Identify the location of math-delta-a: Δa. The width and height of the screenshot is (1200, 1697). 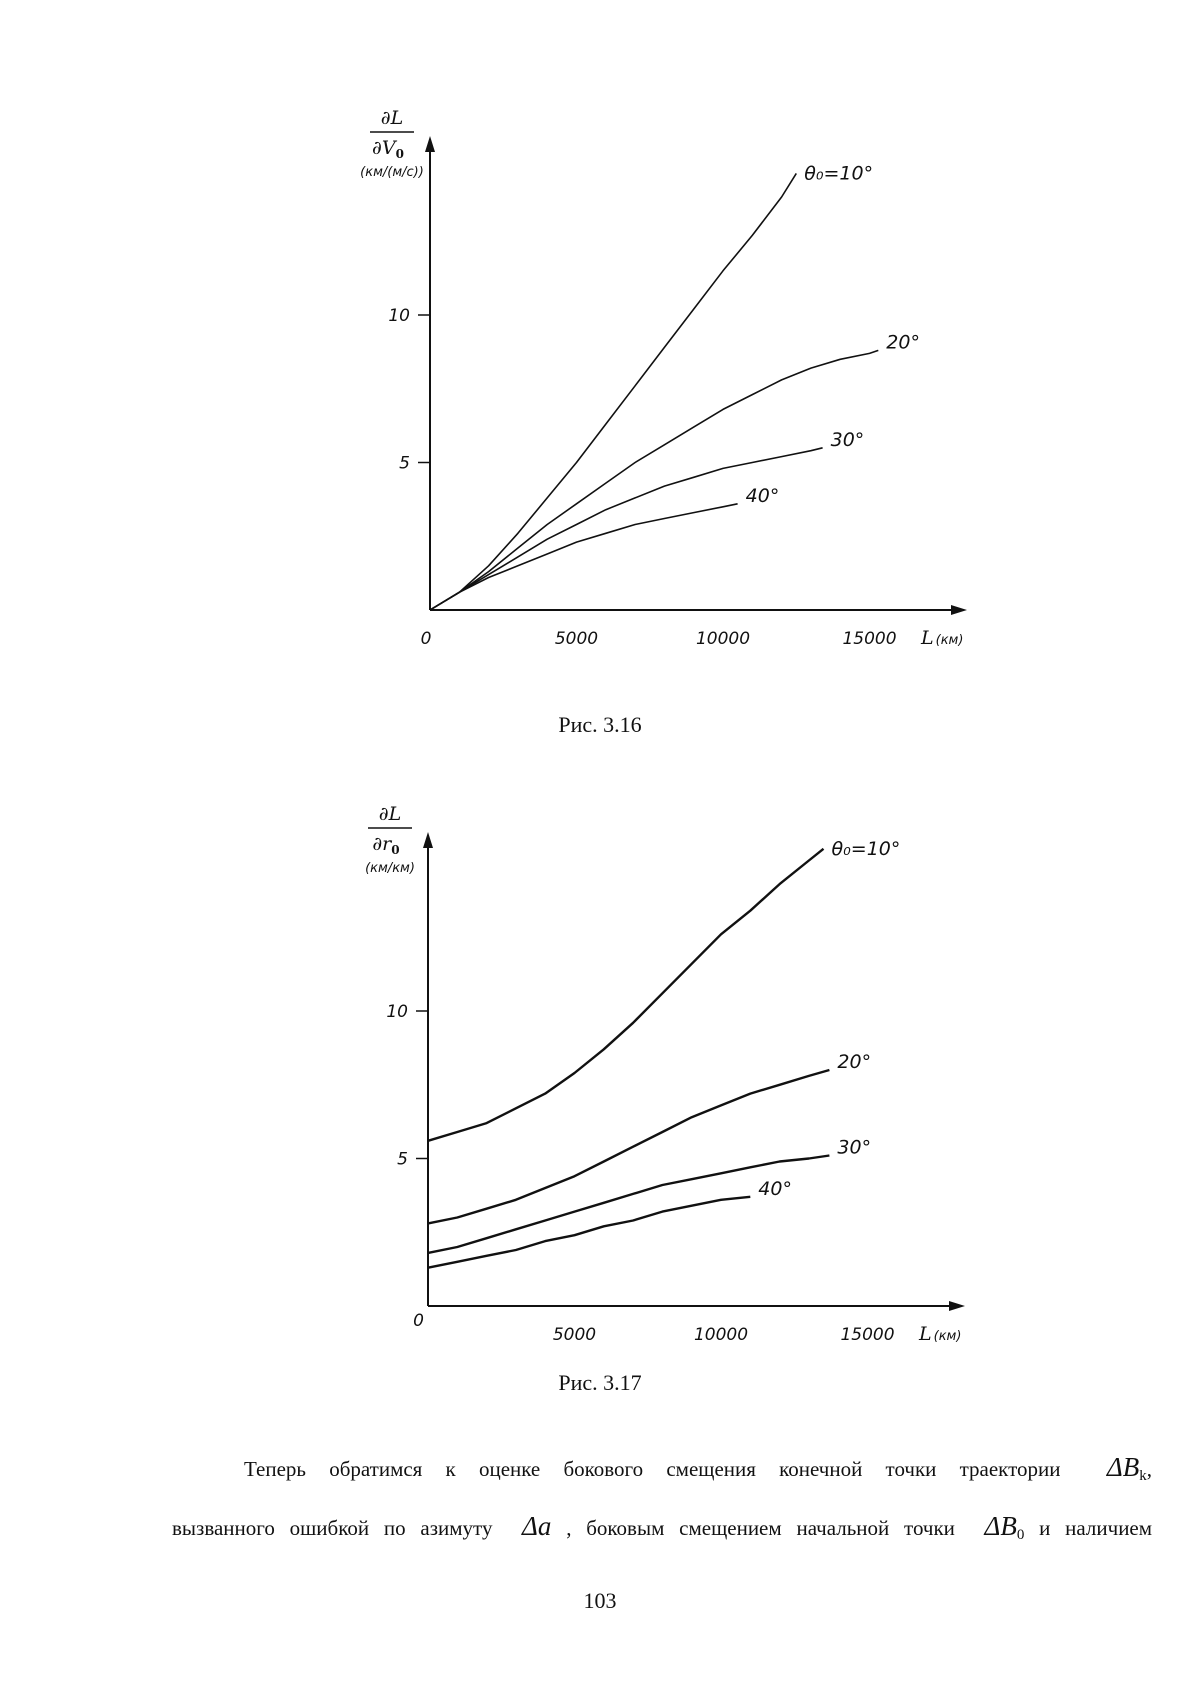
(536, 1526).